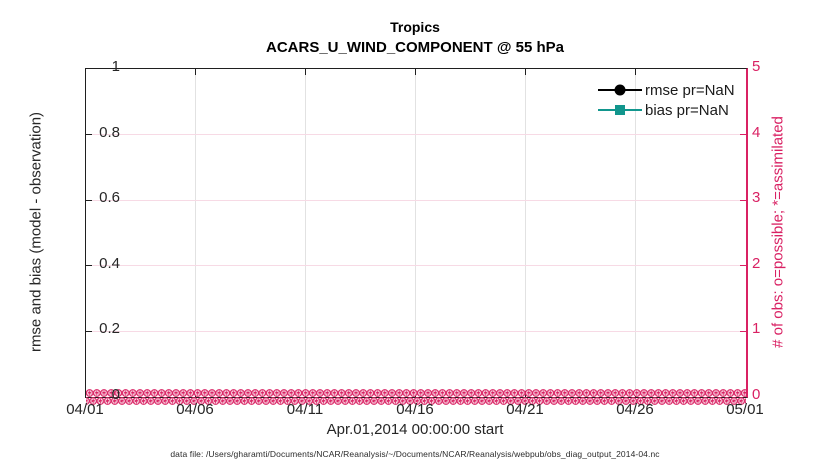 The width and height of the screenshot is (830, 470). What do you see at coordinates (756, 328) in the screenshot?
I see `y-tick-label-right: 1` at bounding box center [756, 328].